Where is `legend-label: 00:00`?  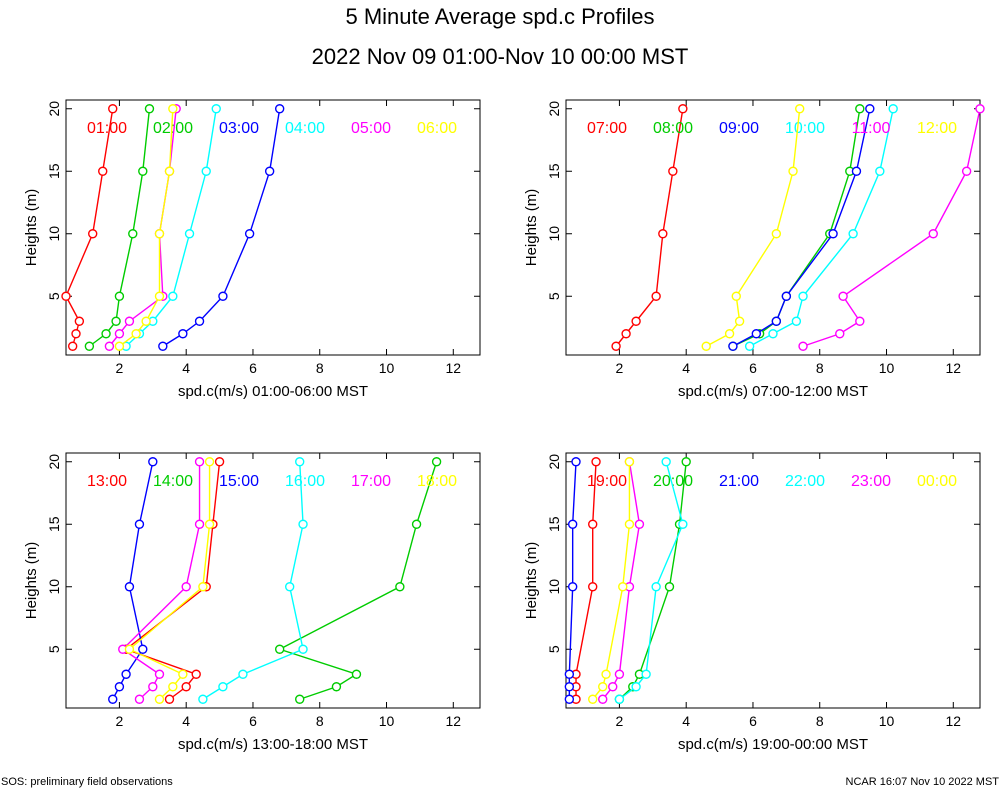
legend-label: 00:00 is located at coordinates (937, 481).